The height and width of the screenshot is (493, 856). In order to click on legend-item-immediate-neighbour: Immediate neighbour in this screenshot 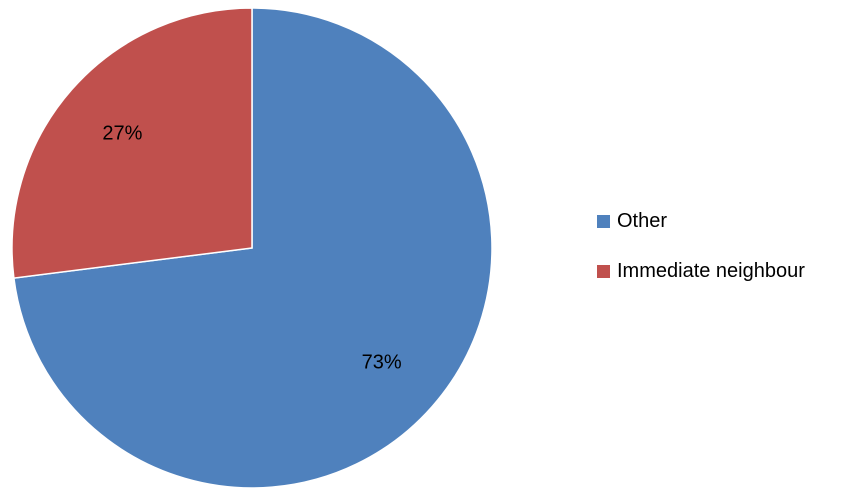, I will do `click(701, 271)`.